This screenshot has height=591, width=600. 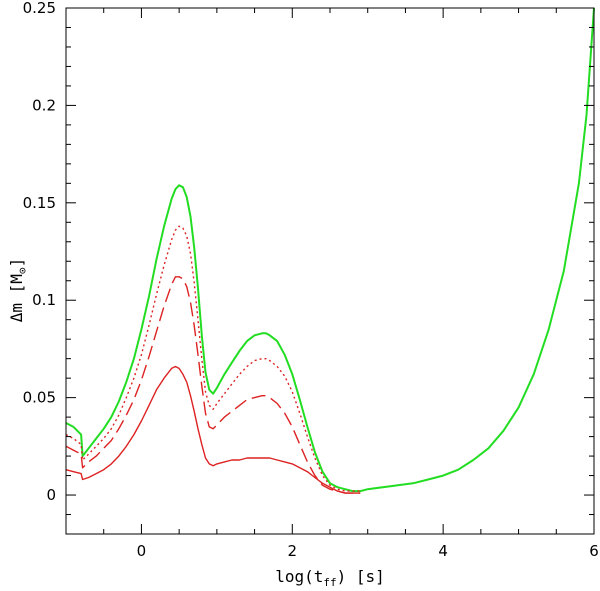 What do you see at coordinates (39, 203) in the screenshot?
I see `y-tick-label: 0.15` at bounding box center [39, 203].